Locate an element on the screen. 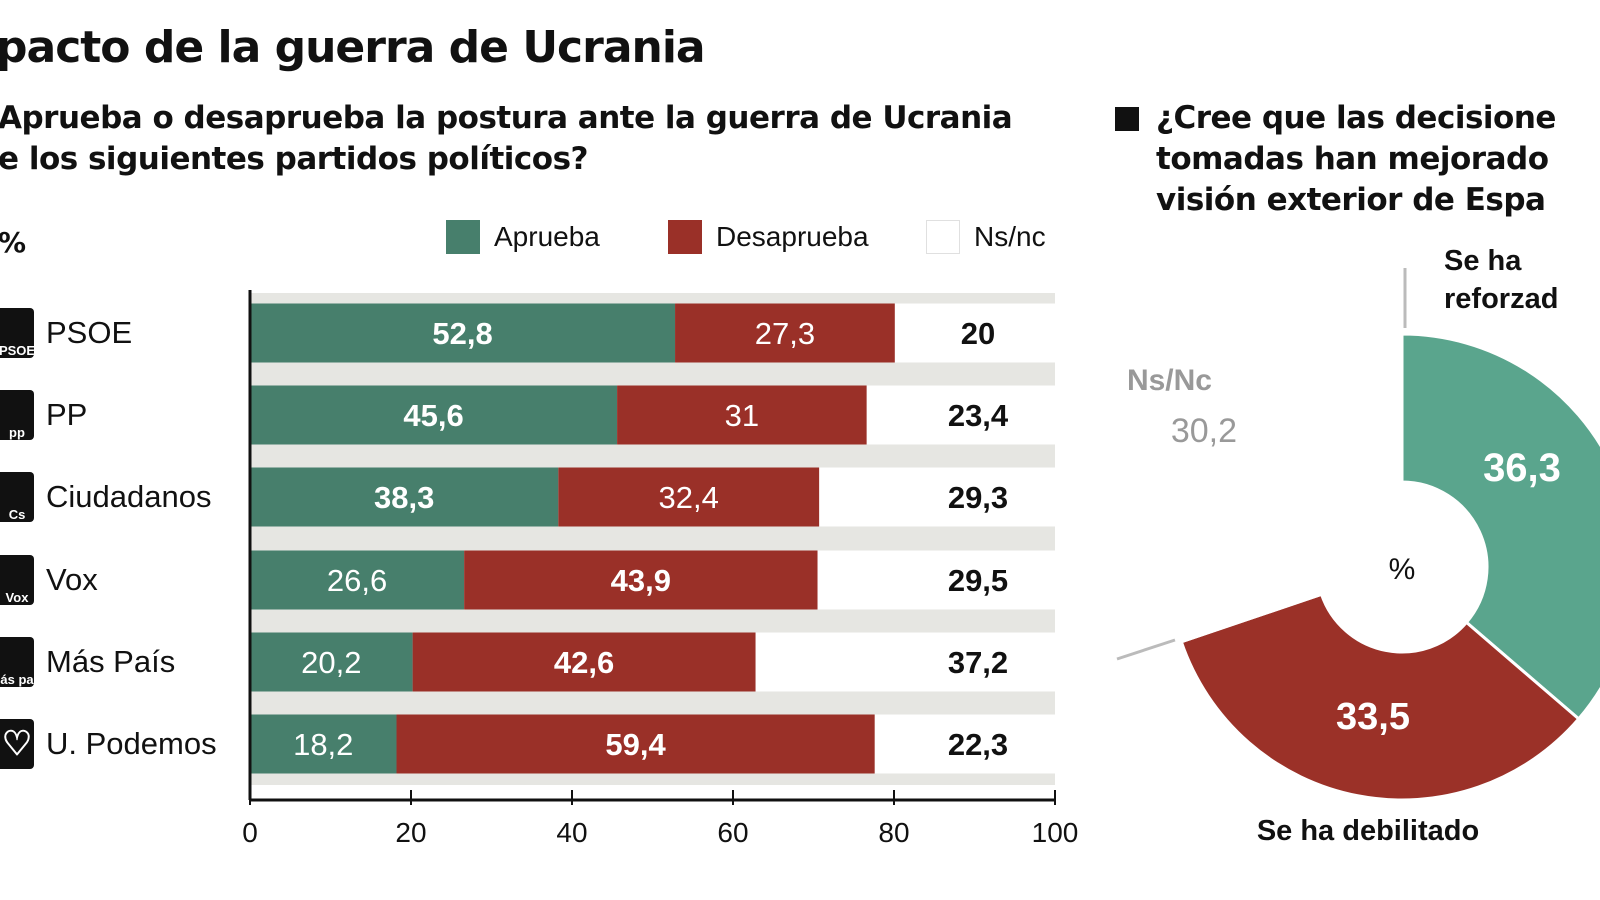 The width and height of the screenshot is (1600, 900). data-label: 38,3 is located at coordinates (404, 497).